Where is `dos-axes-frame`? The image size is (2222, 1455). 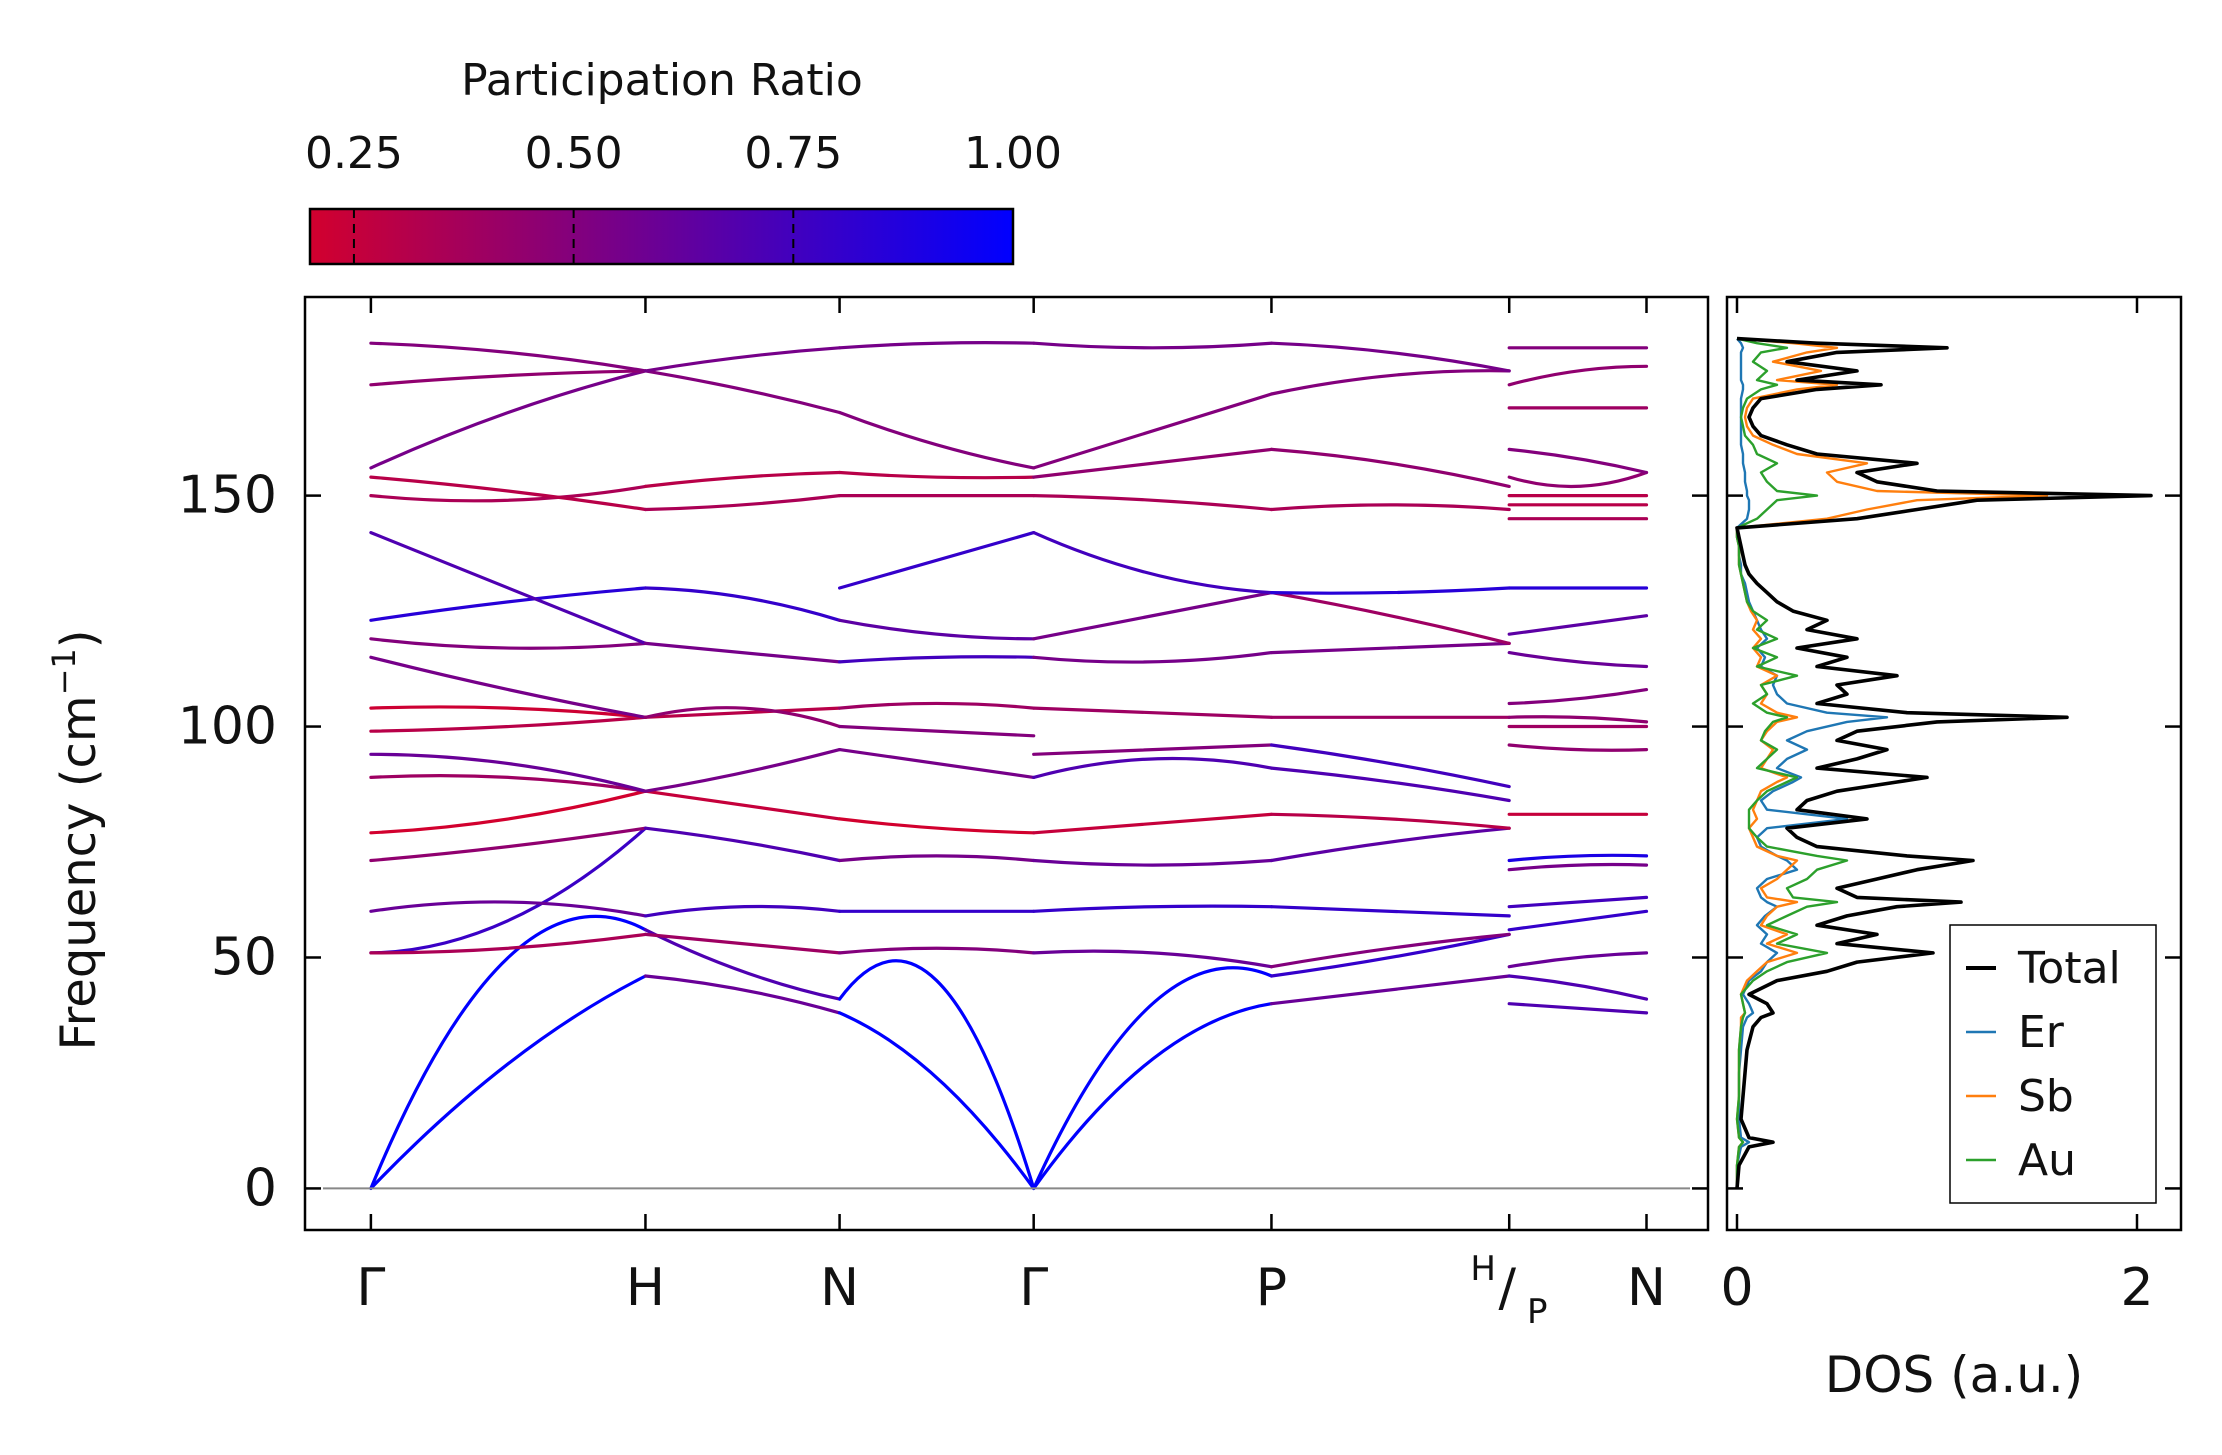 dos-axes-frame is located at coordinates (1954, 763).